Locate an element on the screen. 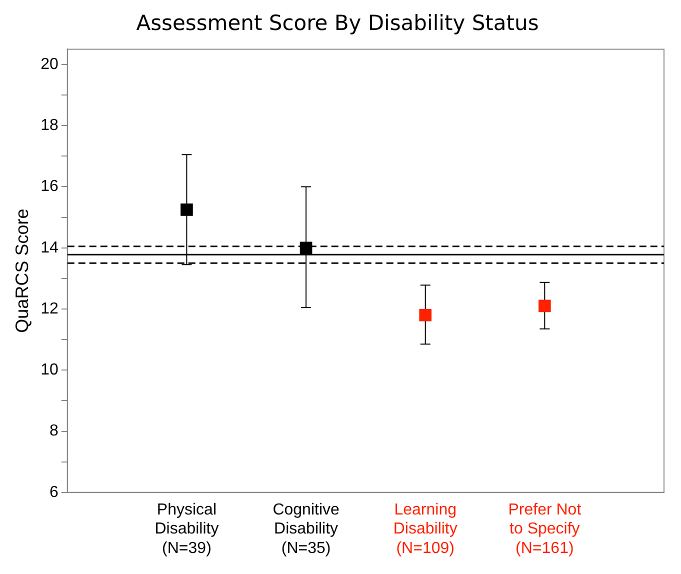 The image size is (681, 574). x-tick-label: Cognitive Disability (N=35) is located at coordinates (306, 529).